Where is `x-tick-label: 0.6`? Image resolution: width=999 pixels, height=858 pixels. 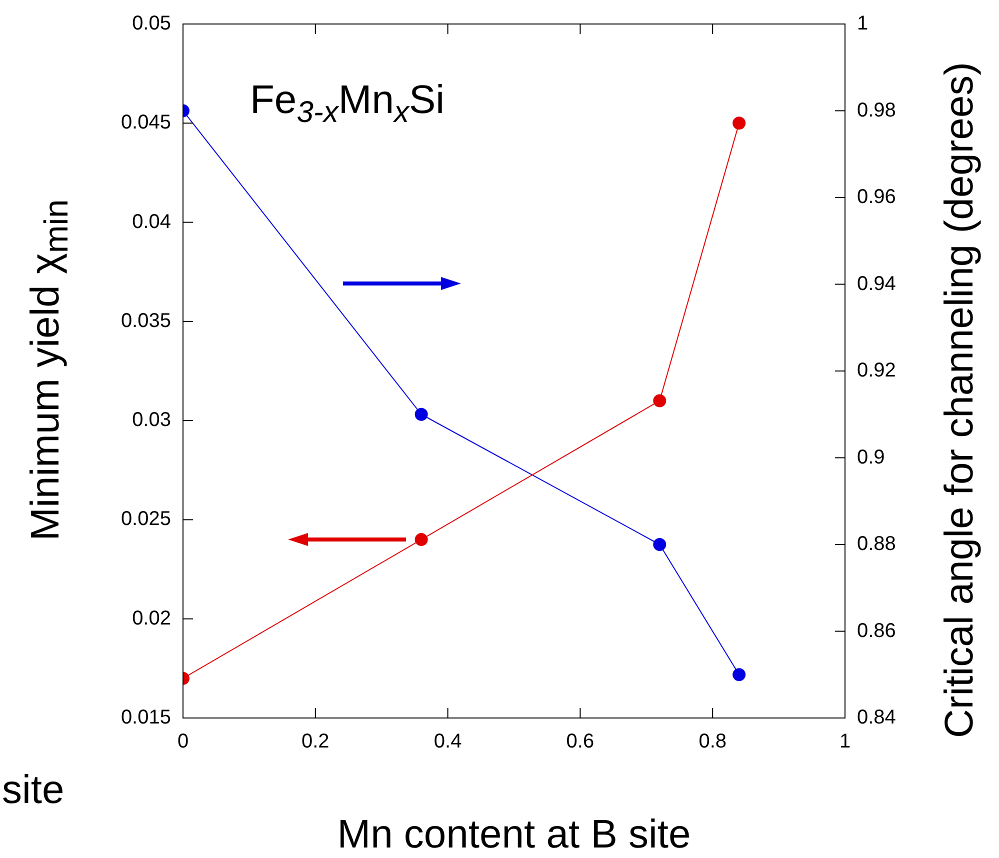
x-tick-label: 0.6 is located at coordinates (580, 741).